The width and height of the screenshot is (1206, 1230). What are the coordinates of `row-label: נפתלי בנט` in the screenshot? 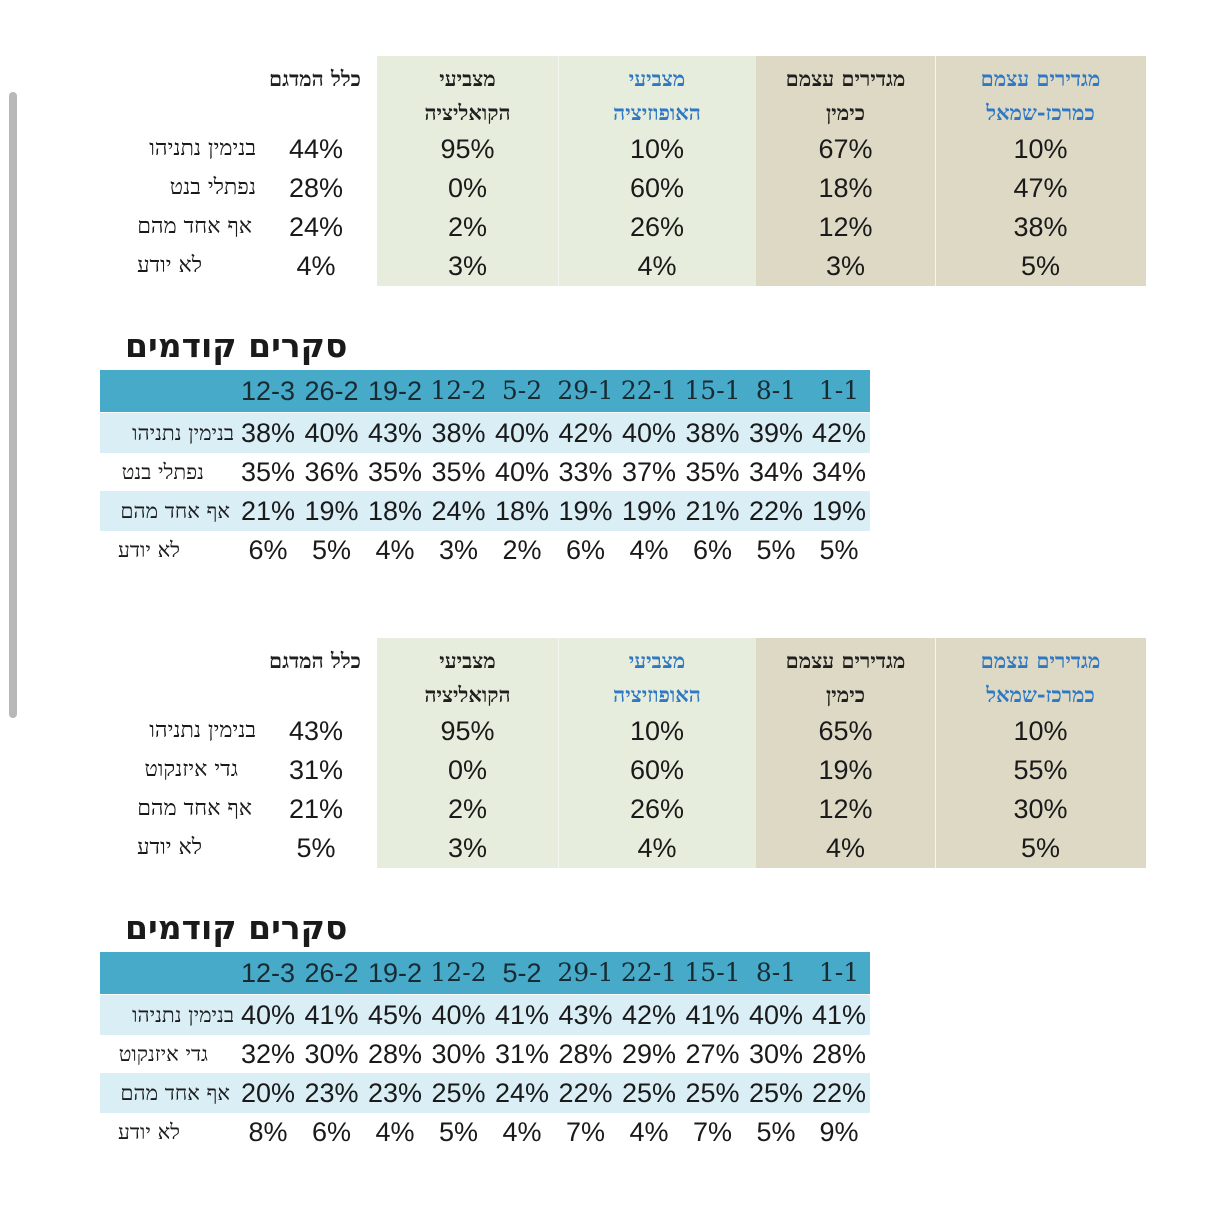 It's located at (212, 187).